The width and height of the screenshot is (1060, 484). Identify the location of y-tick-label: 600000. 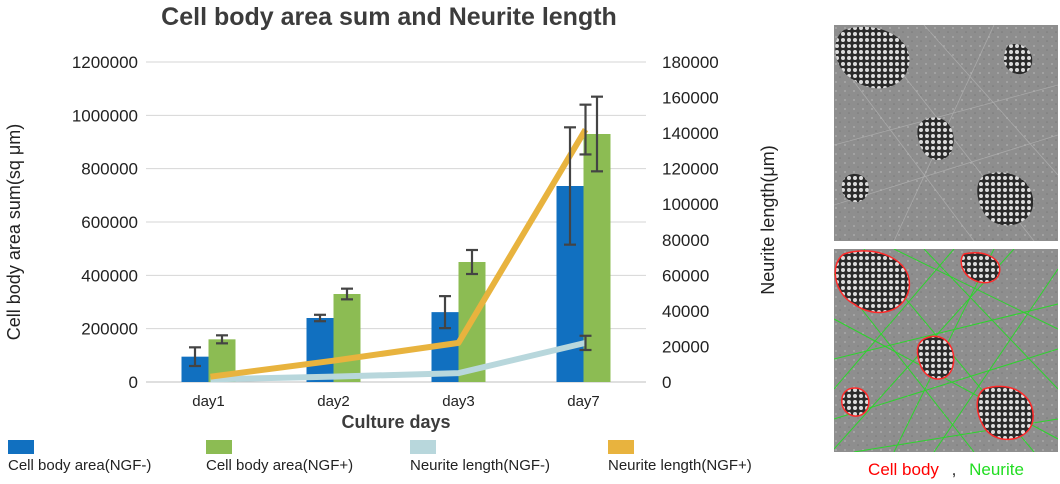
(109, 222).